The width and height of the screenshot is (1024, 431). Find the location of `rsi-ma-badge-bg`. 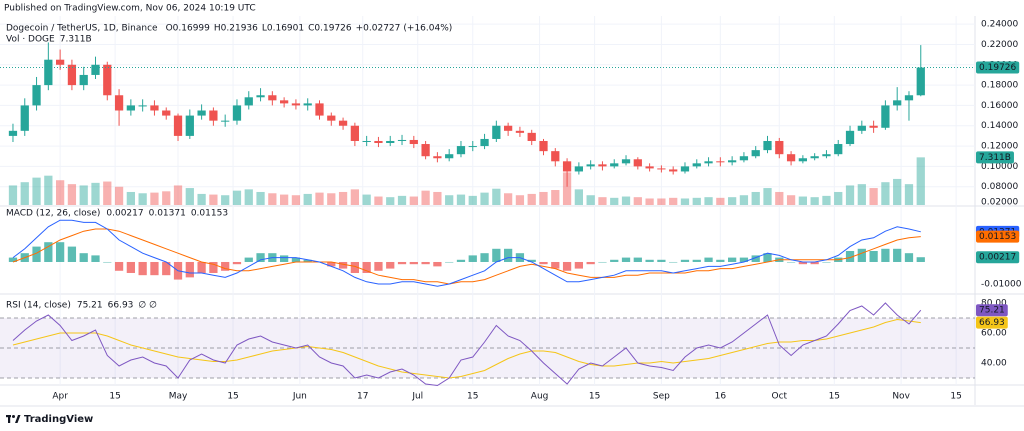

rsi-ma-badge-bg is located at coordinates (992, 322).